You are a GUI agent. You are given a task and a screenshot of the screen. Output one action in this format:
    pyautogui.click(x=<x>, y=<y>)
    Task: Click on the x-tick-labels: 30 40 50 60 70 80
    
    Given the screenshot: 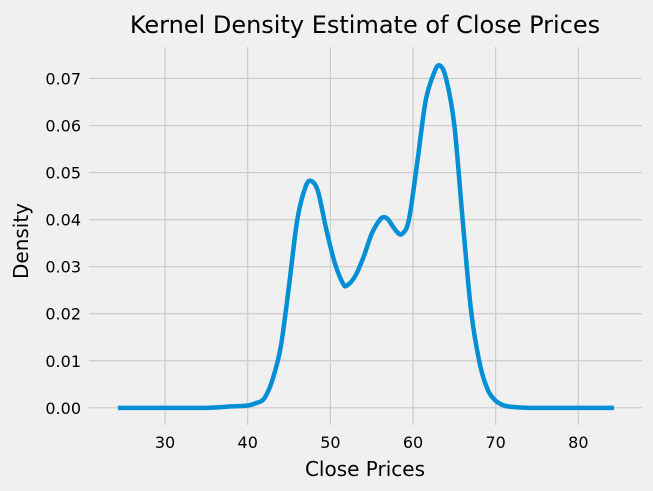 What is the action you would take?
    pyautogui.click(x=372, y=442)
    